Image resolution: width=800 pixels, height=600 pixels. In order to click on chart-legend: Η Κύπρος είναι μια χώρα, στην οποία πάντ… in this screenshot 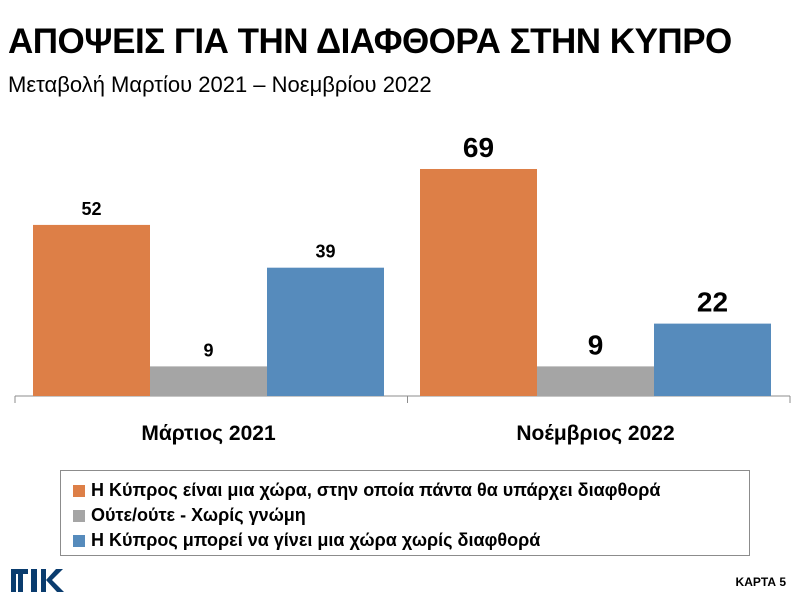, I will do `click(405, 513)`.